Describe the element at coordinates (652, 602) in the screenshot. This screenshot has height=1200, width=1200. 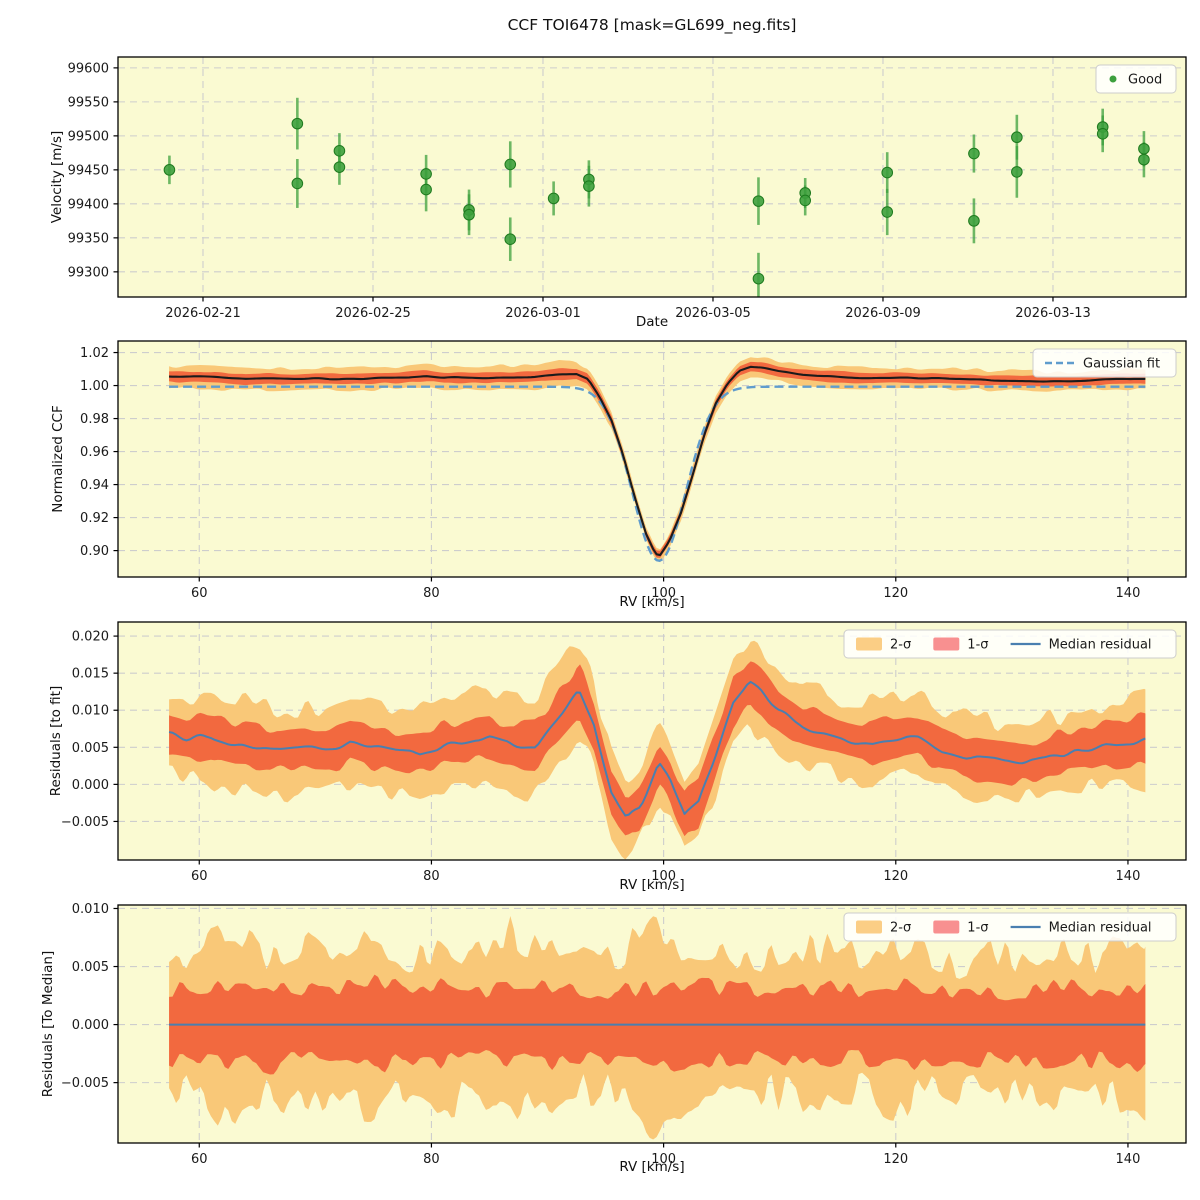
I see `x-axis-label-rv-ccf: RV [km/s]` at that location.